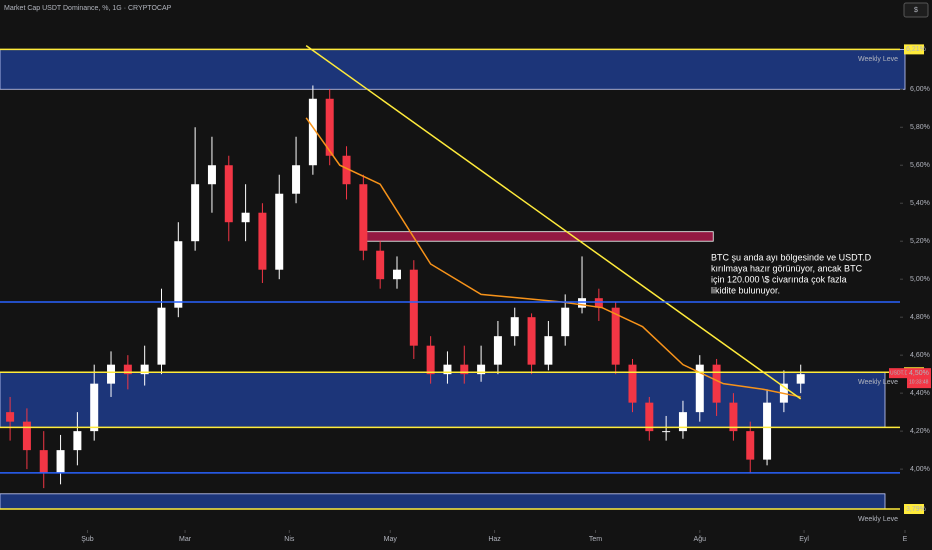 This screenshot has width=932, height=550. I want to click on annotation-line: için 120.000 \$ civarında çok fazla, so click(779, 279).